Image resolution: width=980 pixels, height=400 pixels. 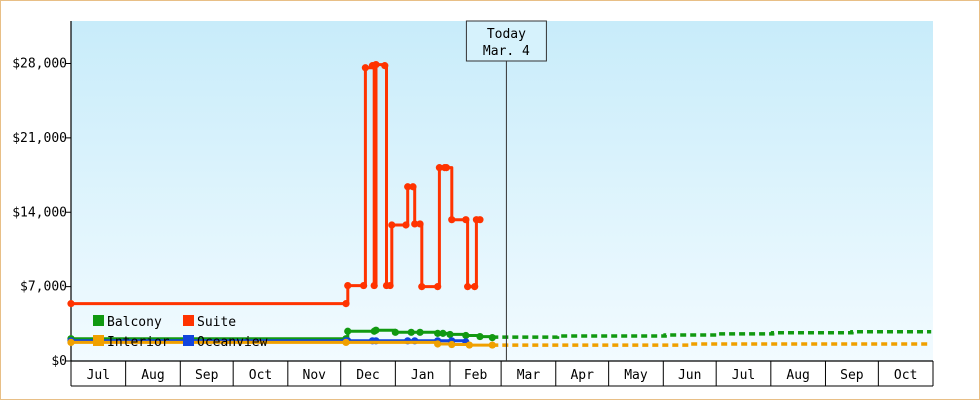 I want to click on x-tick-label: Dec, so click(x=367, y=375).